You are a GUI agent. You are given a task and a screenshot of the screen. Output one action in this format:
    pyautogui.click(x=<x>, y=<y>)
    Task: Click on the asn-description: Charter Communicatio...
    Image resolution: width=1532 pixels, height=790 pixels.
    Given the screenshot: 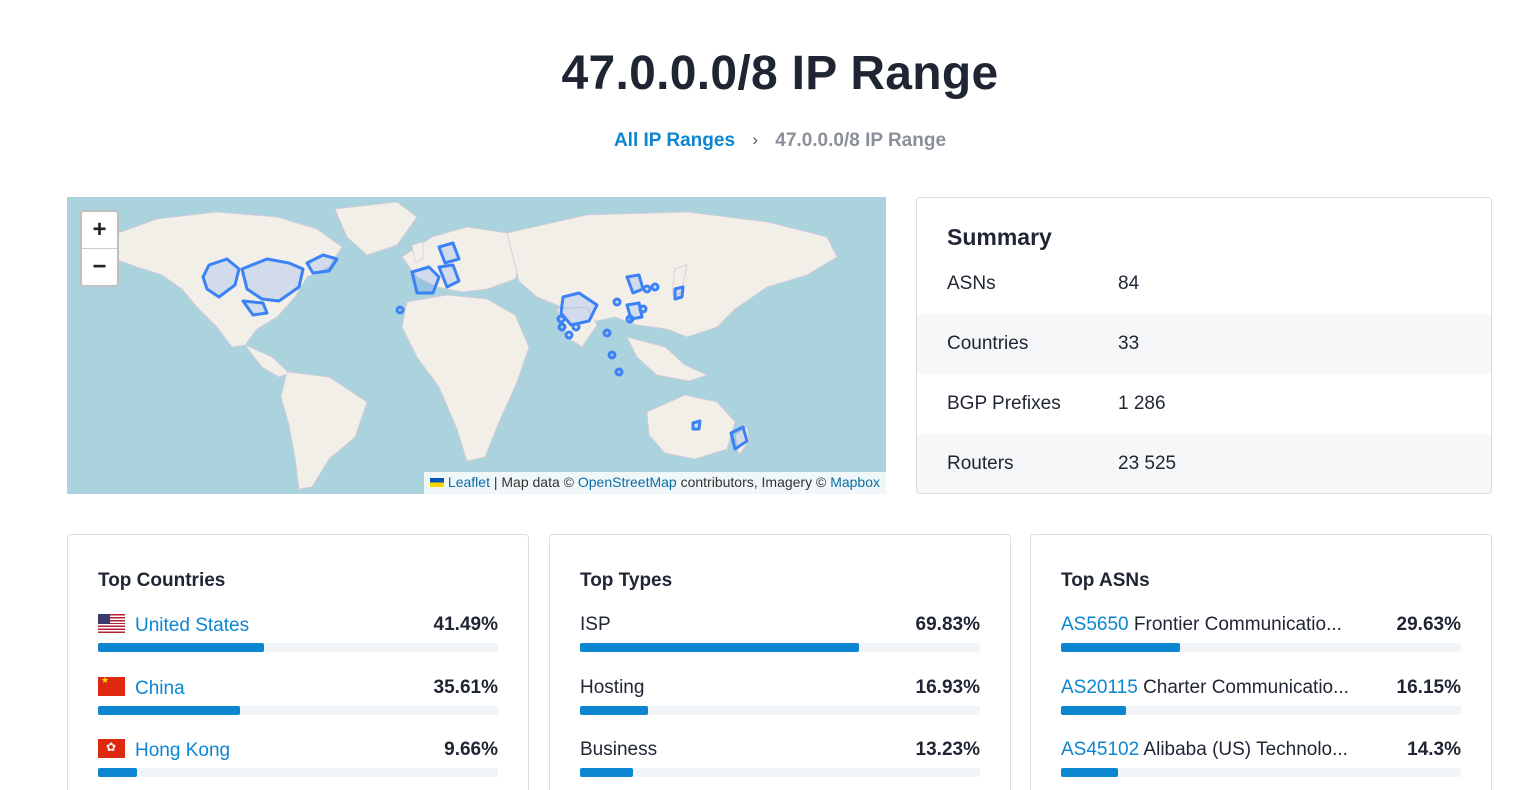 What is the action you would take?
    pyautogui.click(x=1246, y=687)
    